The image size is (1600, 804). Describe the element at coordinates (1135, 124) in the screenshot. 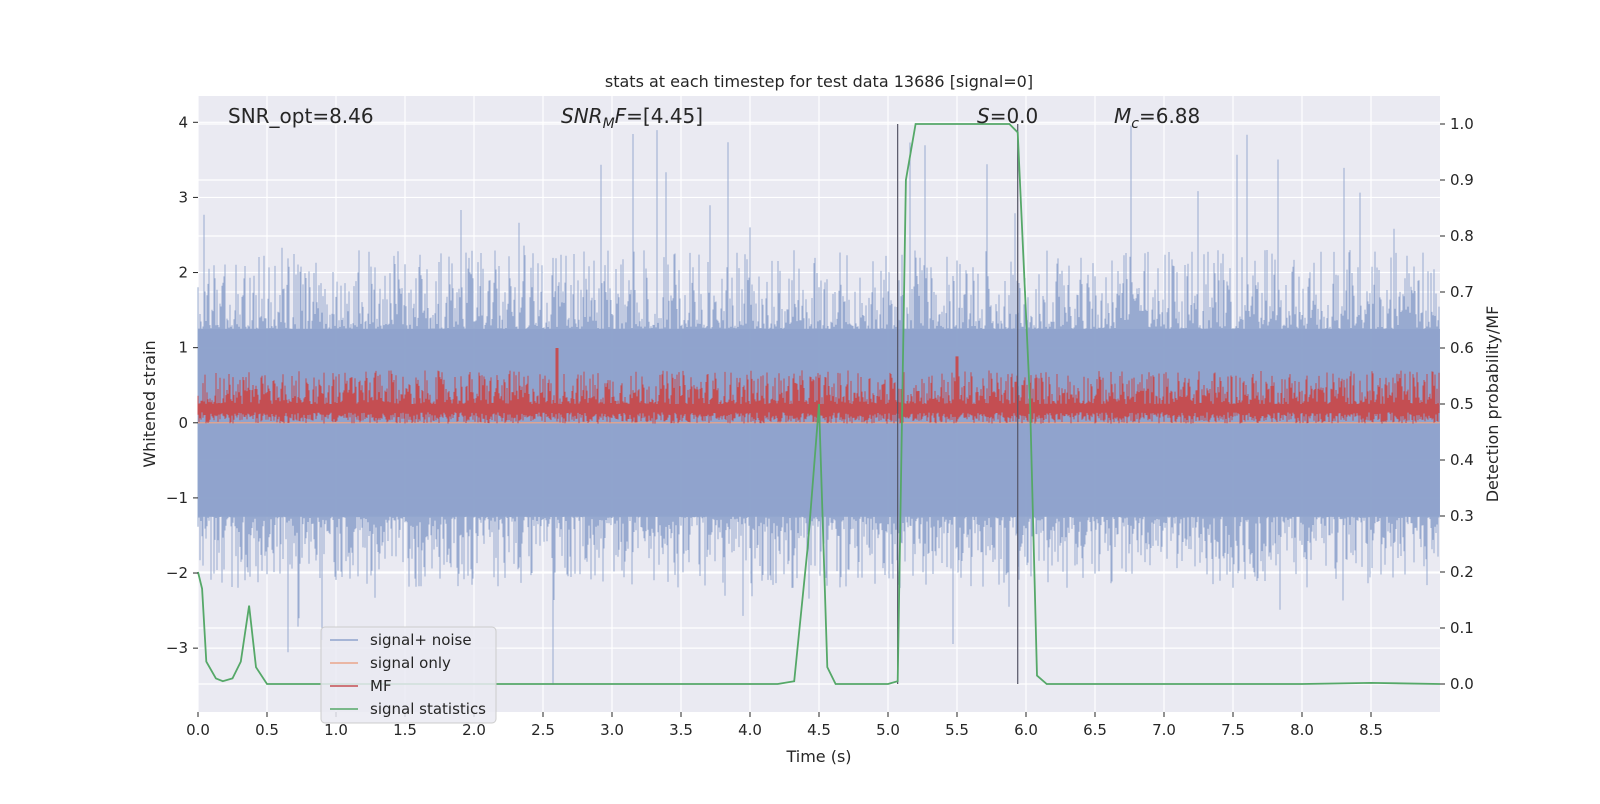

I see `annotation-mc-sub: c` at that location.